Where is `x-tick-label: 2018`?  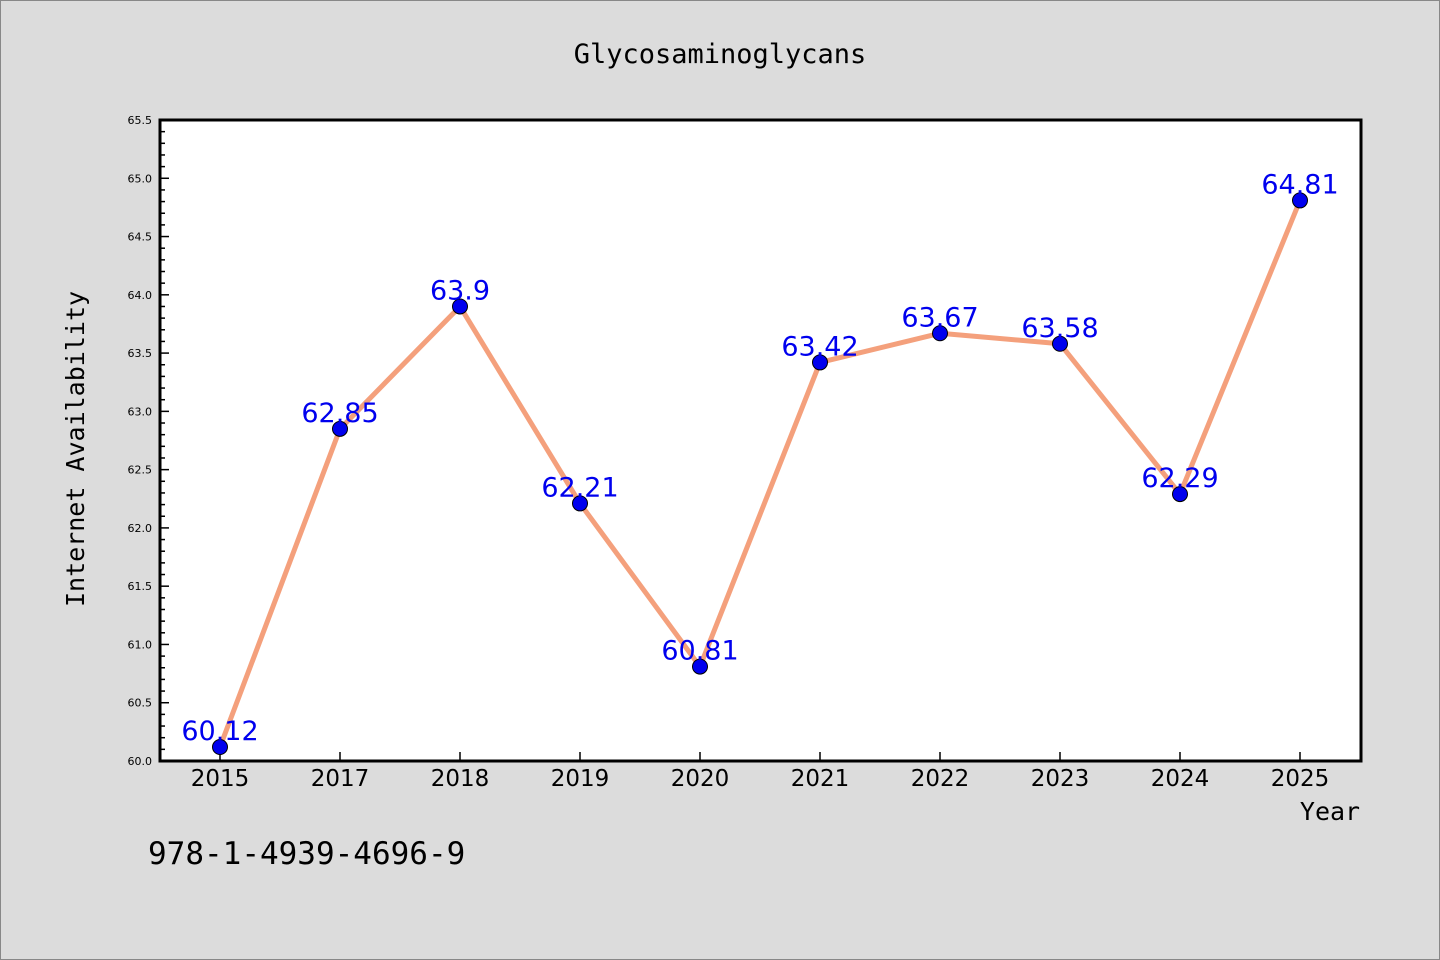
x-tick-label: 2018 is located at coordinates (460, 779).